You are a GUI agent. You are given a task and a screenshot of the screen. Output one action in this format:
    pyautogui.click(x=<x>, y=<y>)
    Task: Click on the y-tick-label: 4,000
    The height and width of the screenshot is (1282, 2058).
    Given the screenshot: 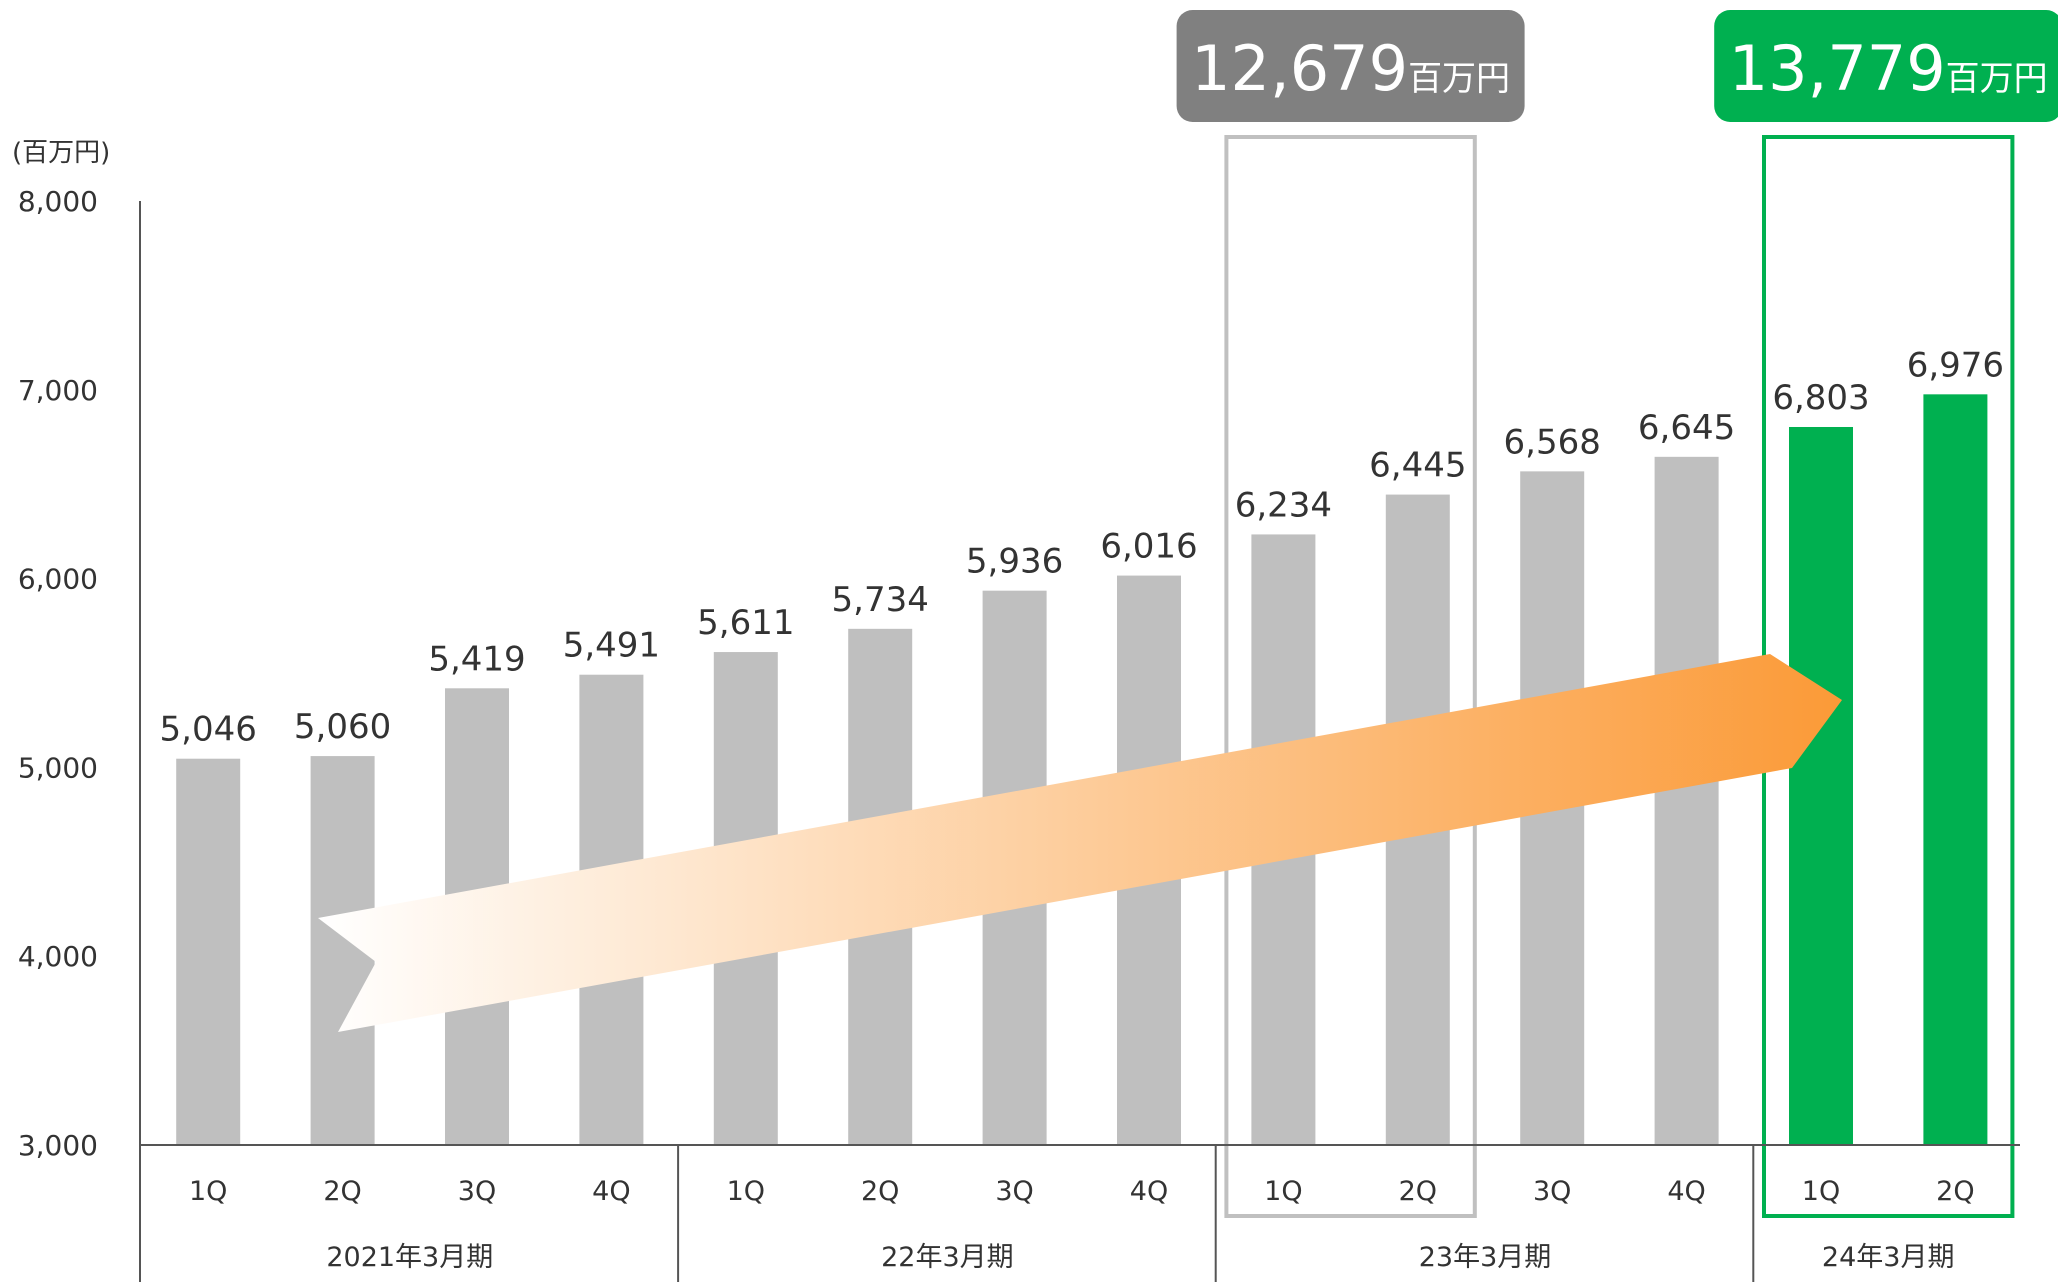 What is the action you would take?
    pyautogui.click(x=58, y=956)
    